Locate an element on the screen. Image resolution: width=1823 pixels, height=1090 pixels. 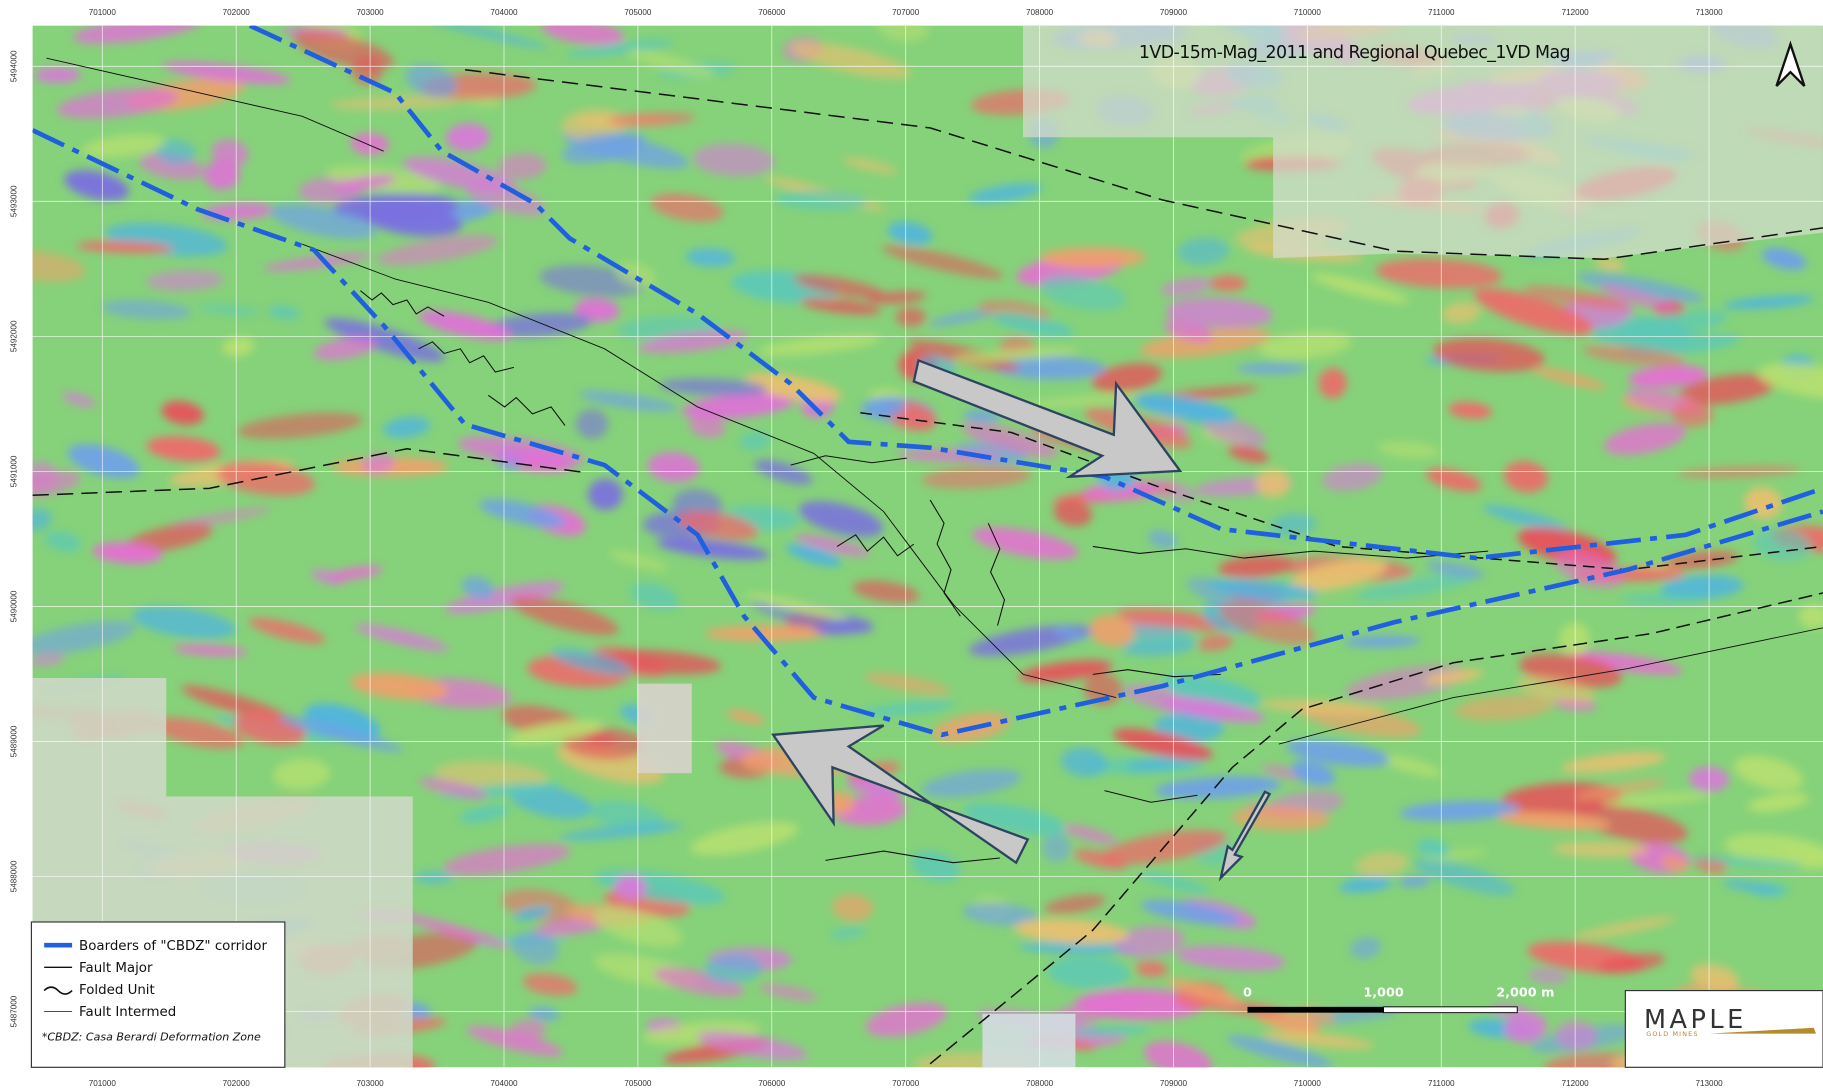
arrow-small is located at coordinates (1245, 836).